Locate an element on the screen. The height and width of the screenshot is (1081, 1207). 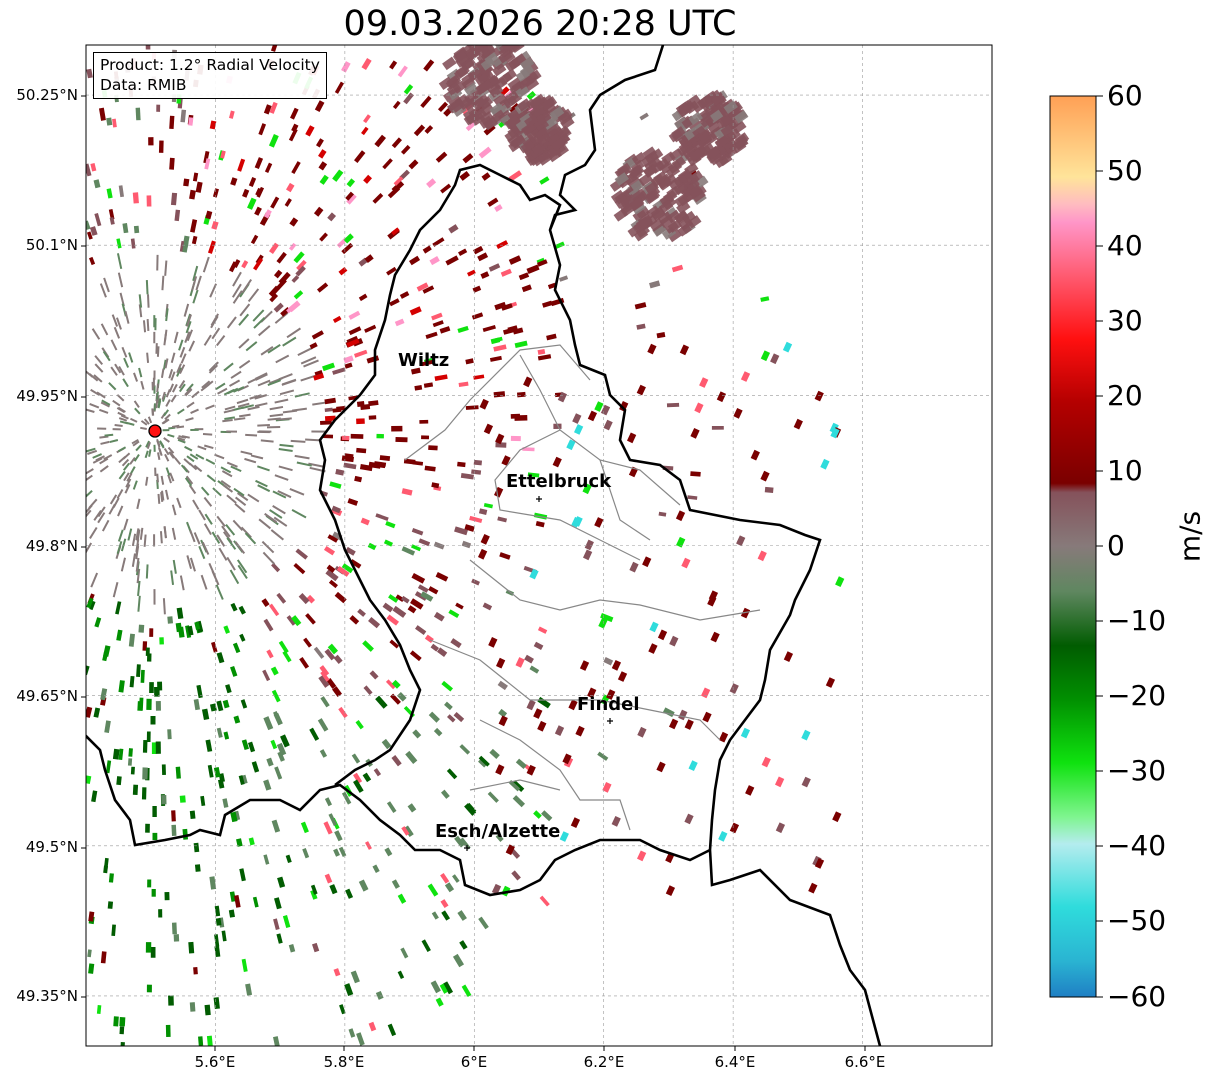
colorbar-tick-label: 20 is located at coordinates (1125, 395).